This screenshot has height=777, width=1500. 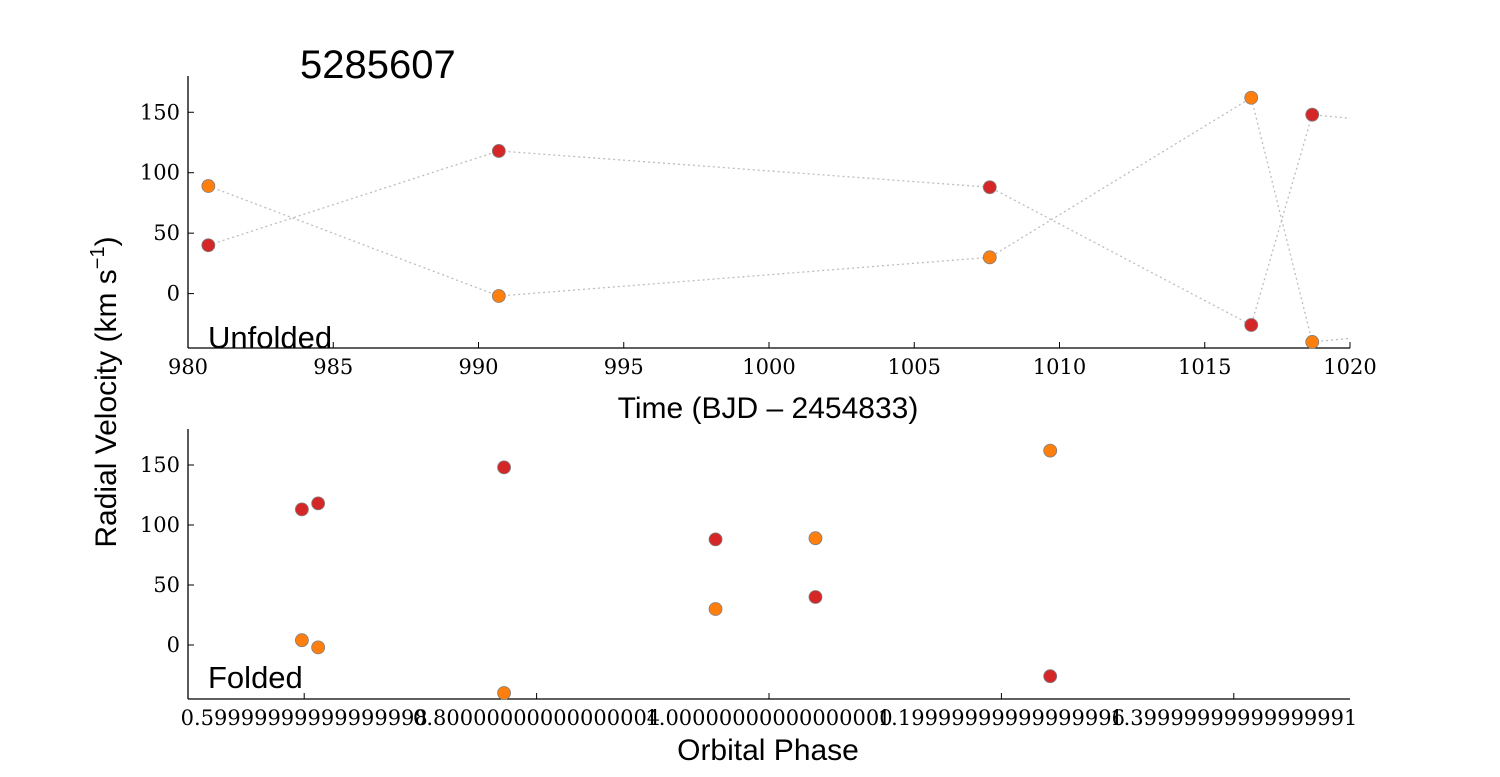 I want to click on time-y-tick-label: 50, so click(x=166, y=233).